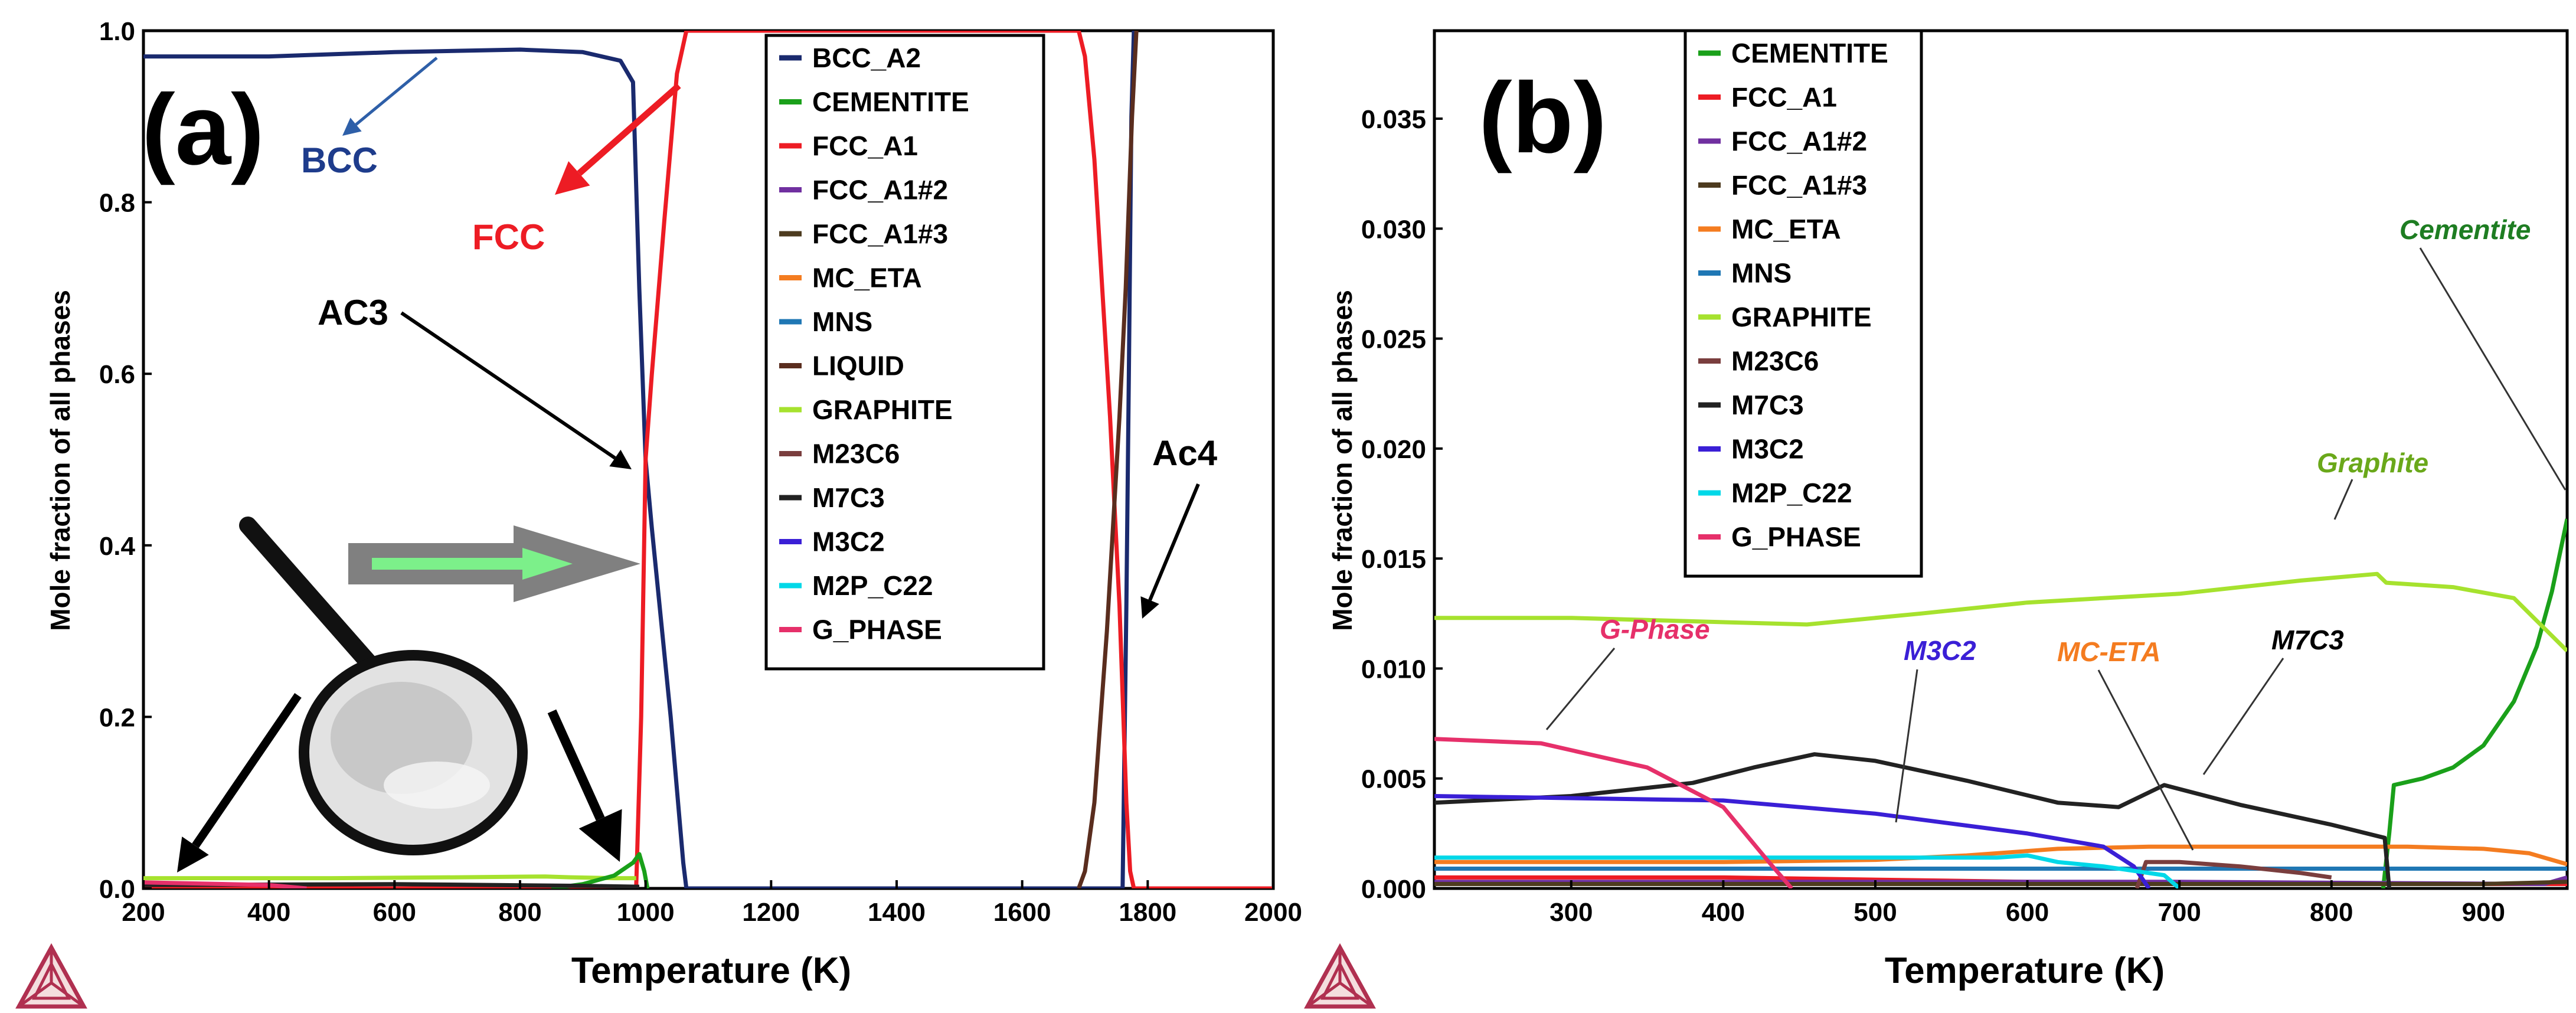 The width and height of the screenshot is (2576, 1013). Describe the element at coordinates (383, 686) in the screenshot. I see `magnifier-icon` at that location.